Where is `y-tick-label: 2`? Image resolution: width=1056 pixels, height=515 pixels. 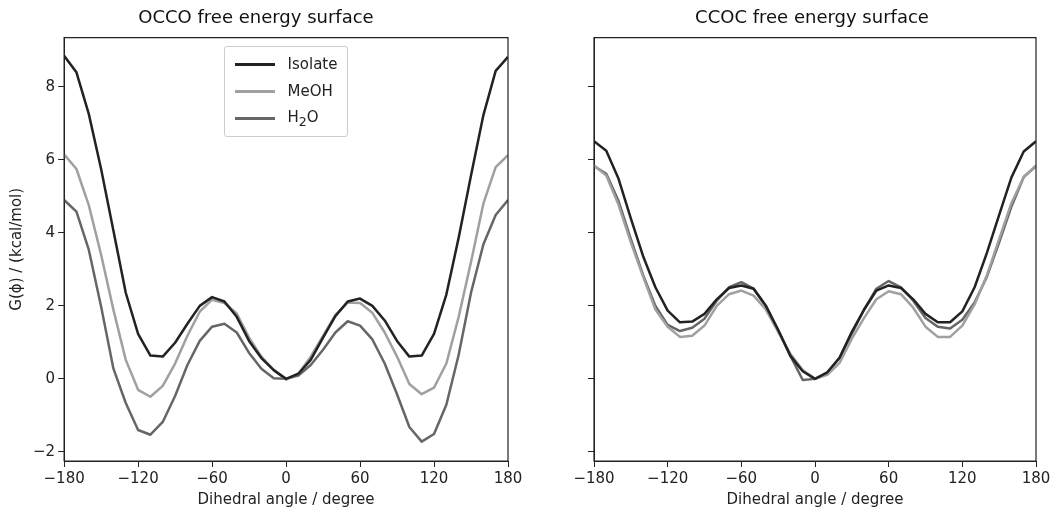
y-tick-label: 2 is located at coordinates (50, 304).